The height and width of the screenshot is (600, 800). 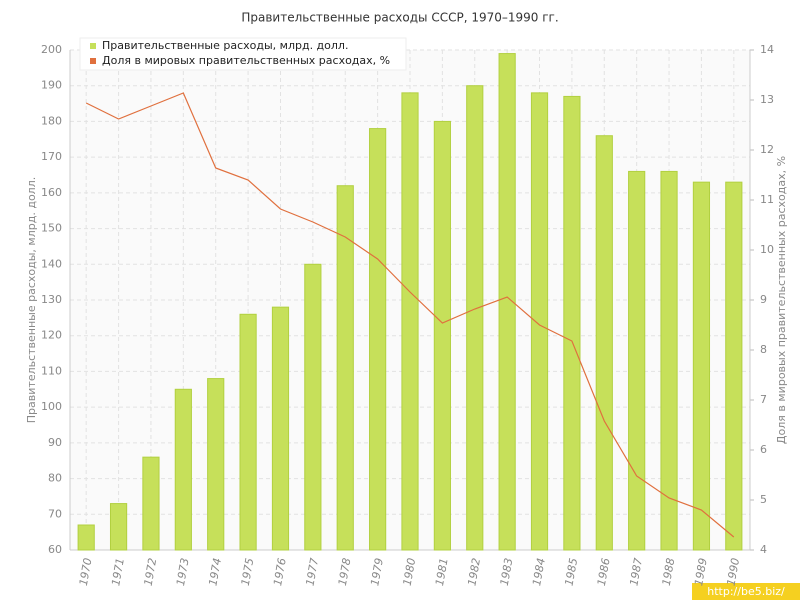 What do you see at coordinates (636, 572) in the screenshot?
I see `x-tick-label: 1987` at bounding box center [636, 572].